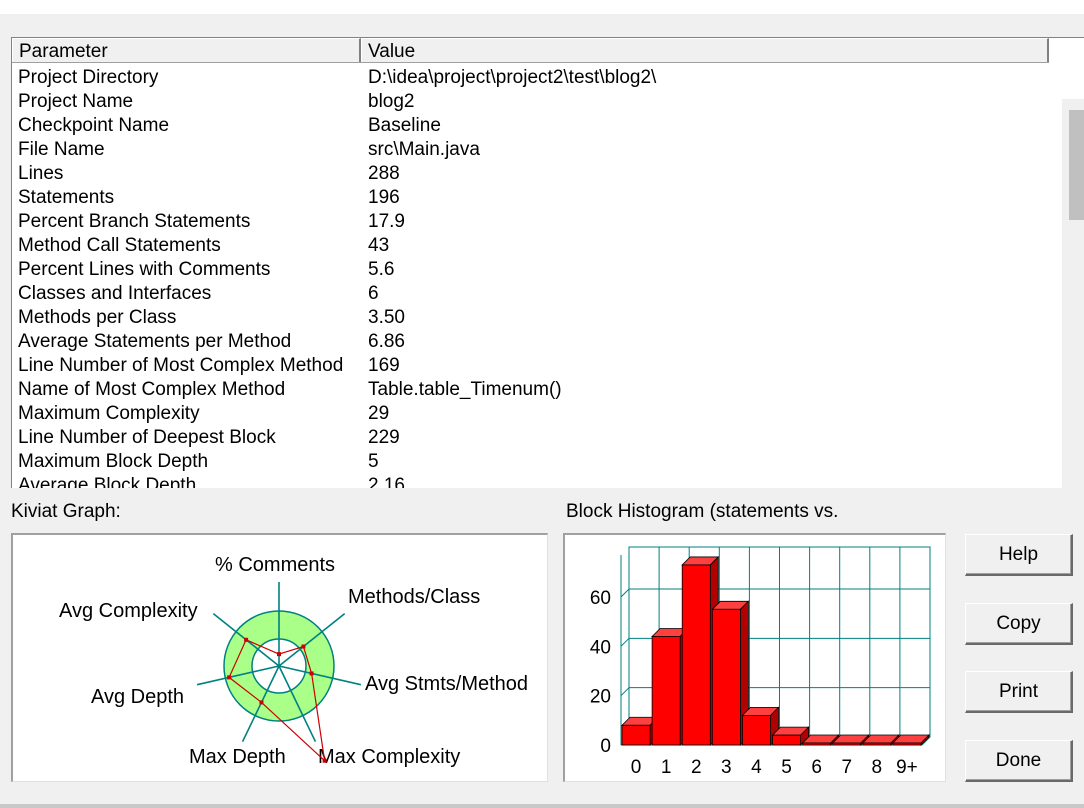 This screenshot has height=808, width=1084. Describe the element at coordinates (1019, 761) in the screenshot. I see `done-button: Done` at that location.